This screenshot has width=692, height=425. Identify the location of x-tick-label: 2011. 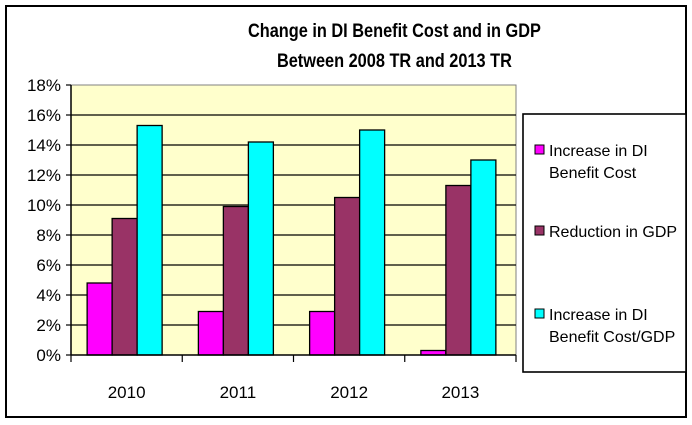
(238, 392).